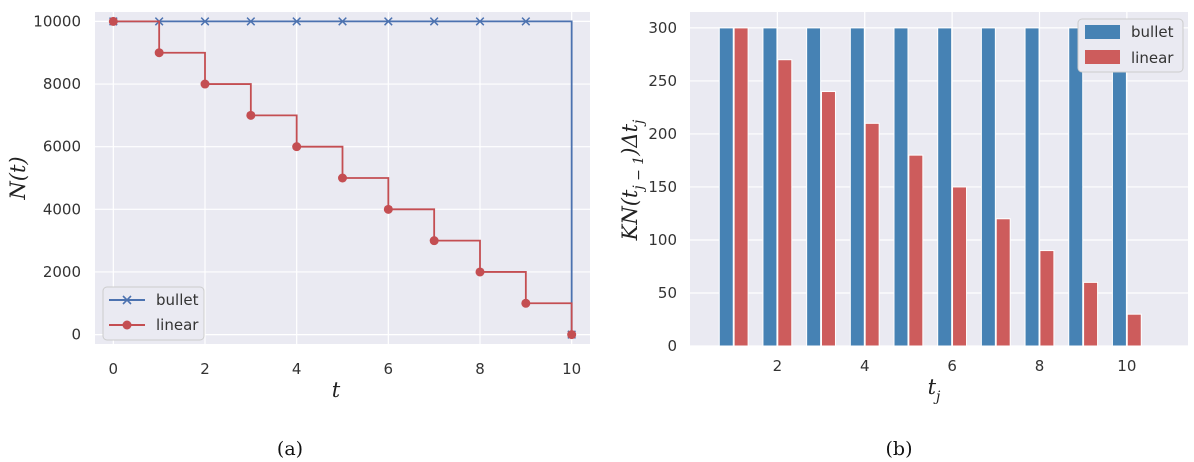 The height and width of the screenshot is (462, 1194). Describe the element at coordinates (571, 369) in the screenshot. I see `a-xtick-label: 10` at that location.